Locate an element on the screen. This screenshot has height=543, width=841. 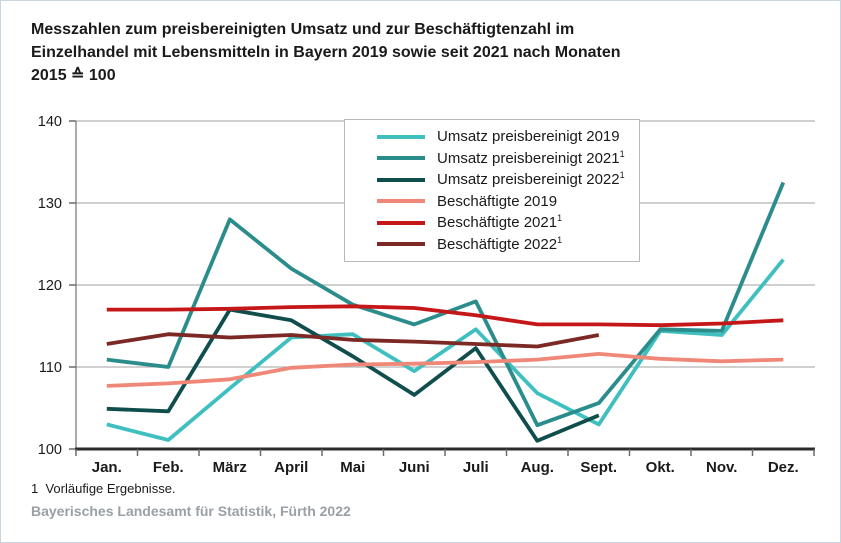
x-axis-label-Feb: Feb. is located at coordinates (168, 467).